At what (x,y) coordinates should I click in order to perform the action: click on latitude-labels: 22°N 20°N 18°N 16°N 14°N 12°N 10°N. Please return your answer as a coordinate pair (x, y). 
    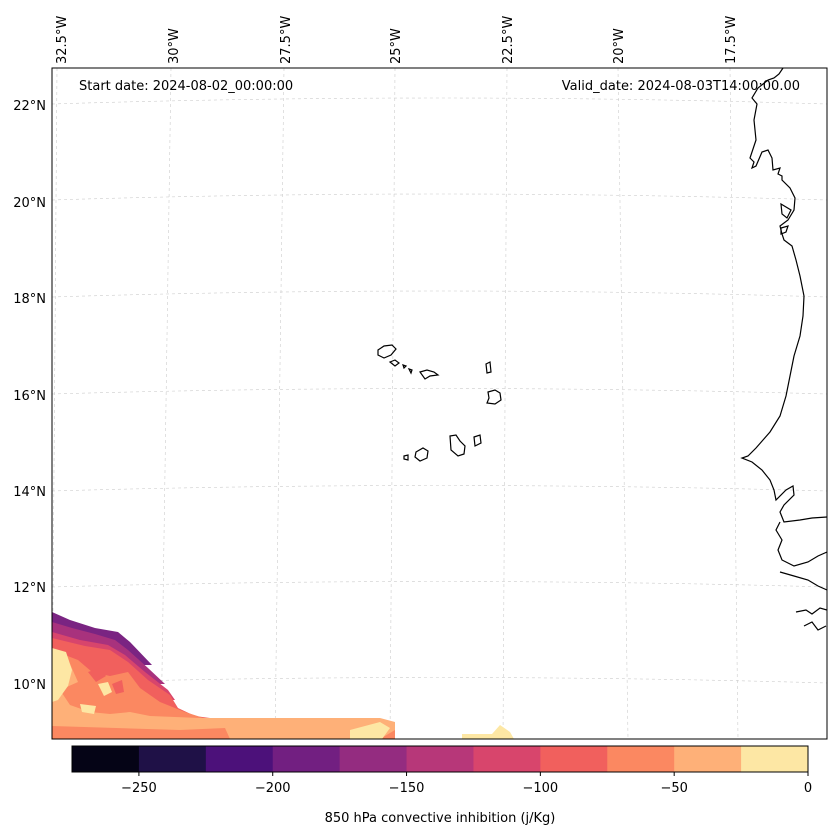
    Looking at the image, I should click on (29, 396).